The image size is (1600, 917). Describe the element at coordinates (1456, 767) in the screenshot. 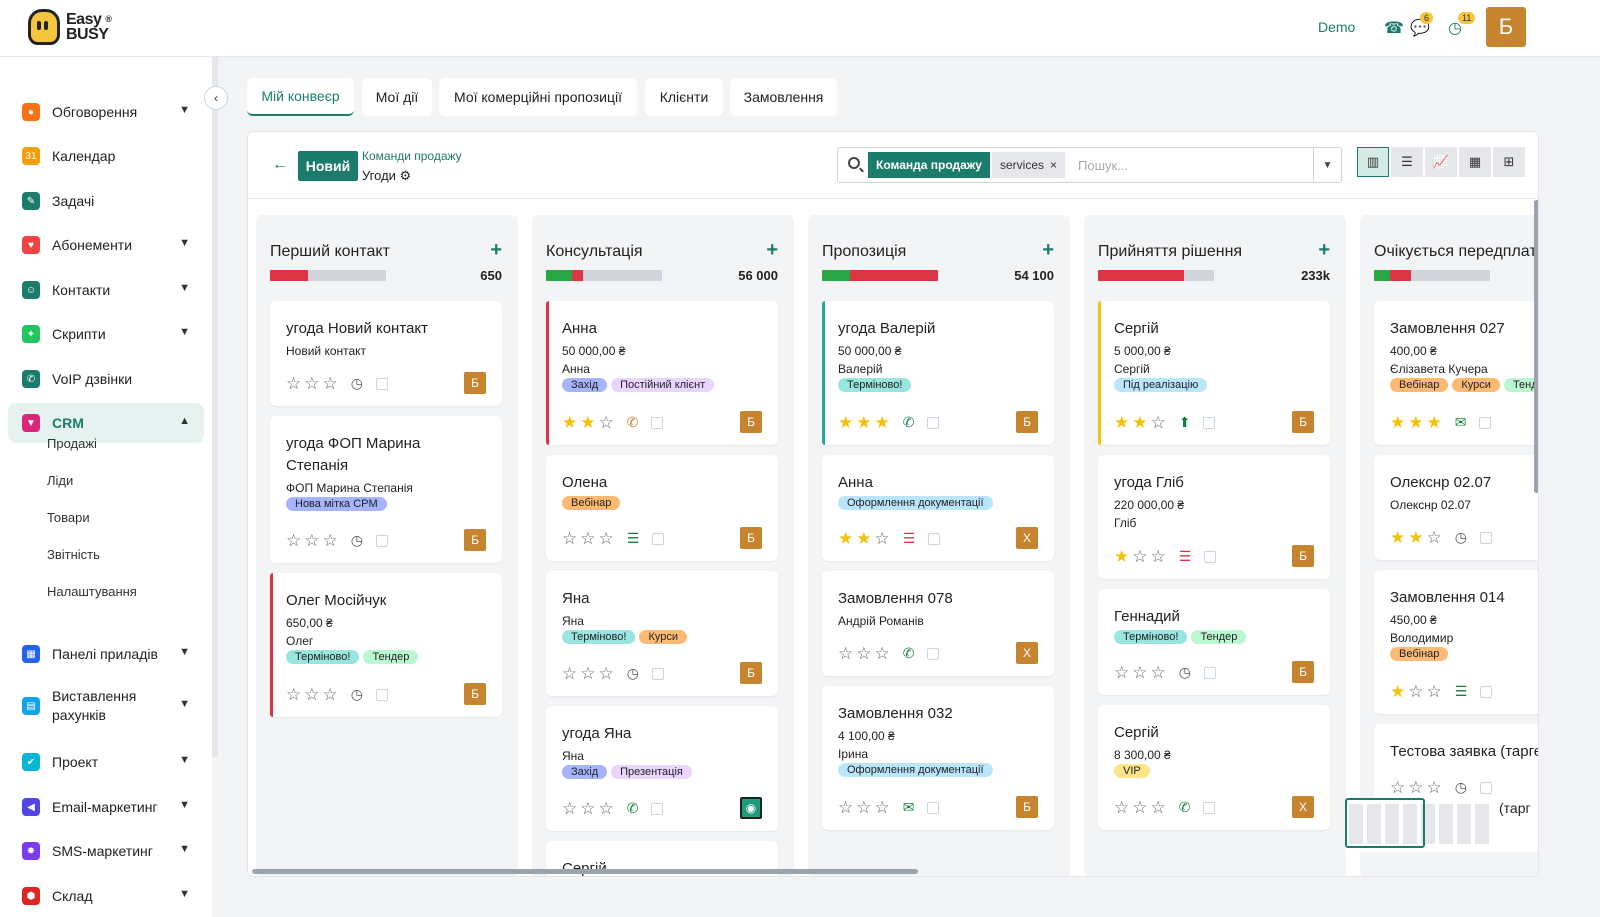

I see `deal-card: Тестова заявка (таргет) ☆ ☆ ☆ ◷` at that location.